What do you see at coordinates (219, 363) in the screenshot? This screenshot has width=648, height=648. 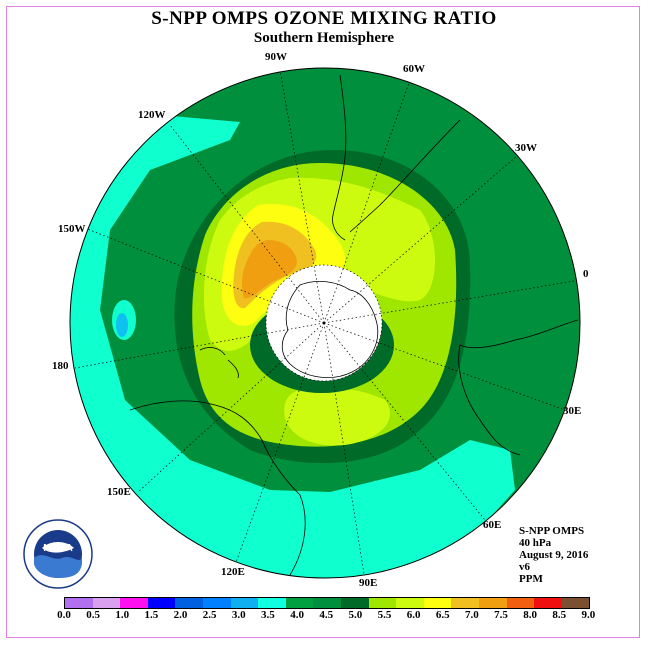 I see `coastline-new-zealand` at bounding box center [219, 363].